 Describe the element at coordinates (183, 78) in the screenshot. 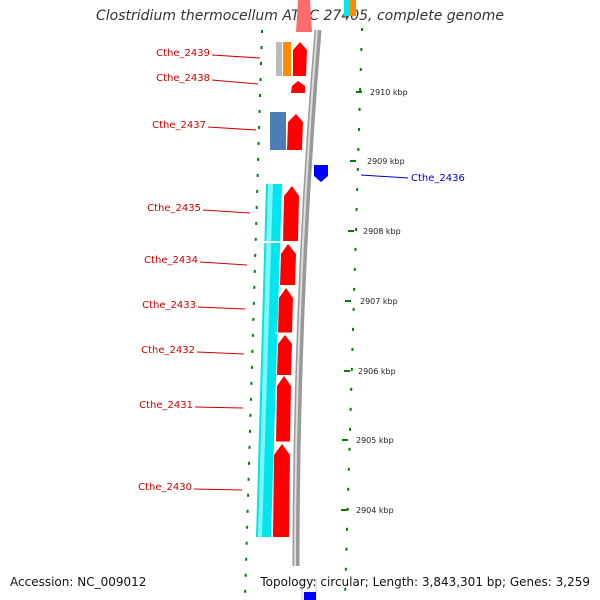

I see `gene-label-cthe-2438: Cthe_2438` at that location.